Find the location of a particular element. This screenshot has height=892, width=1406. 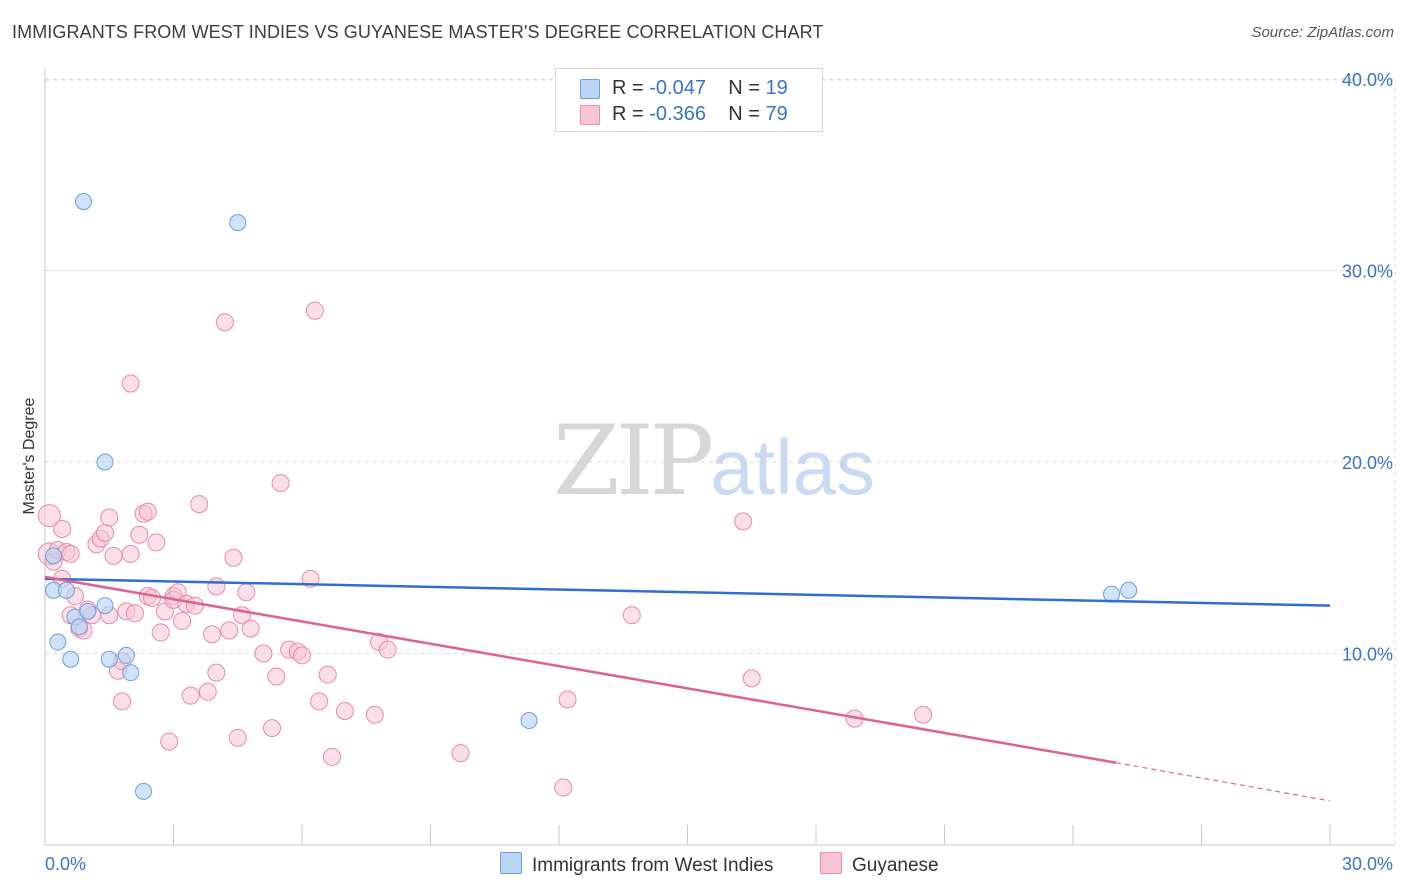

bottom-legend-west-indies: Immigrants from West Indies is located at coordinates (636, 864).